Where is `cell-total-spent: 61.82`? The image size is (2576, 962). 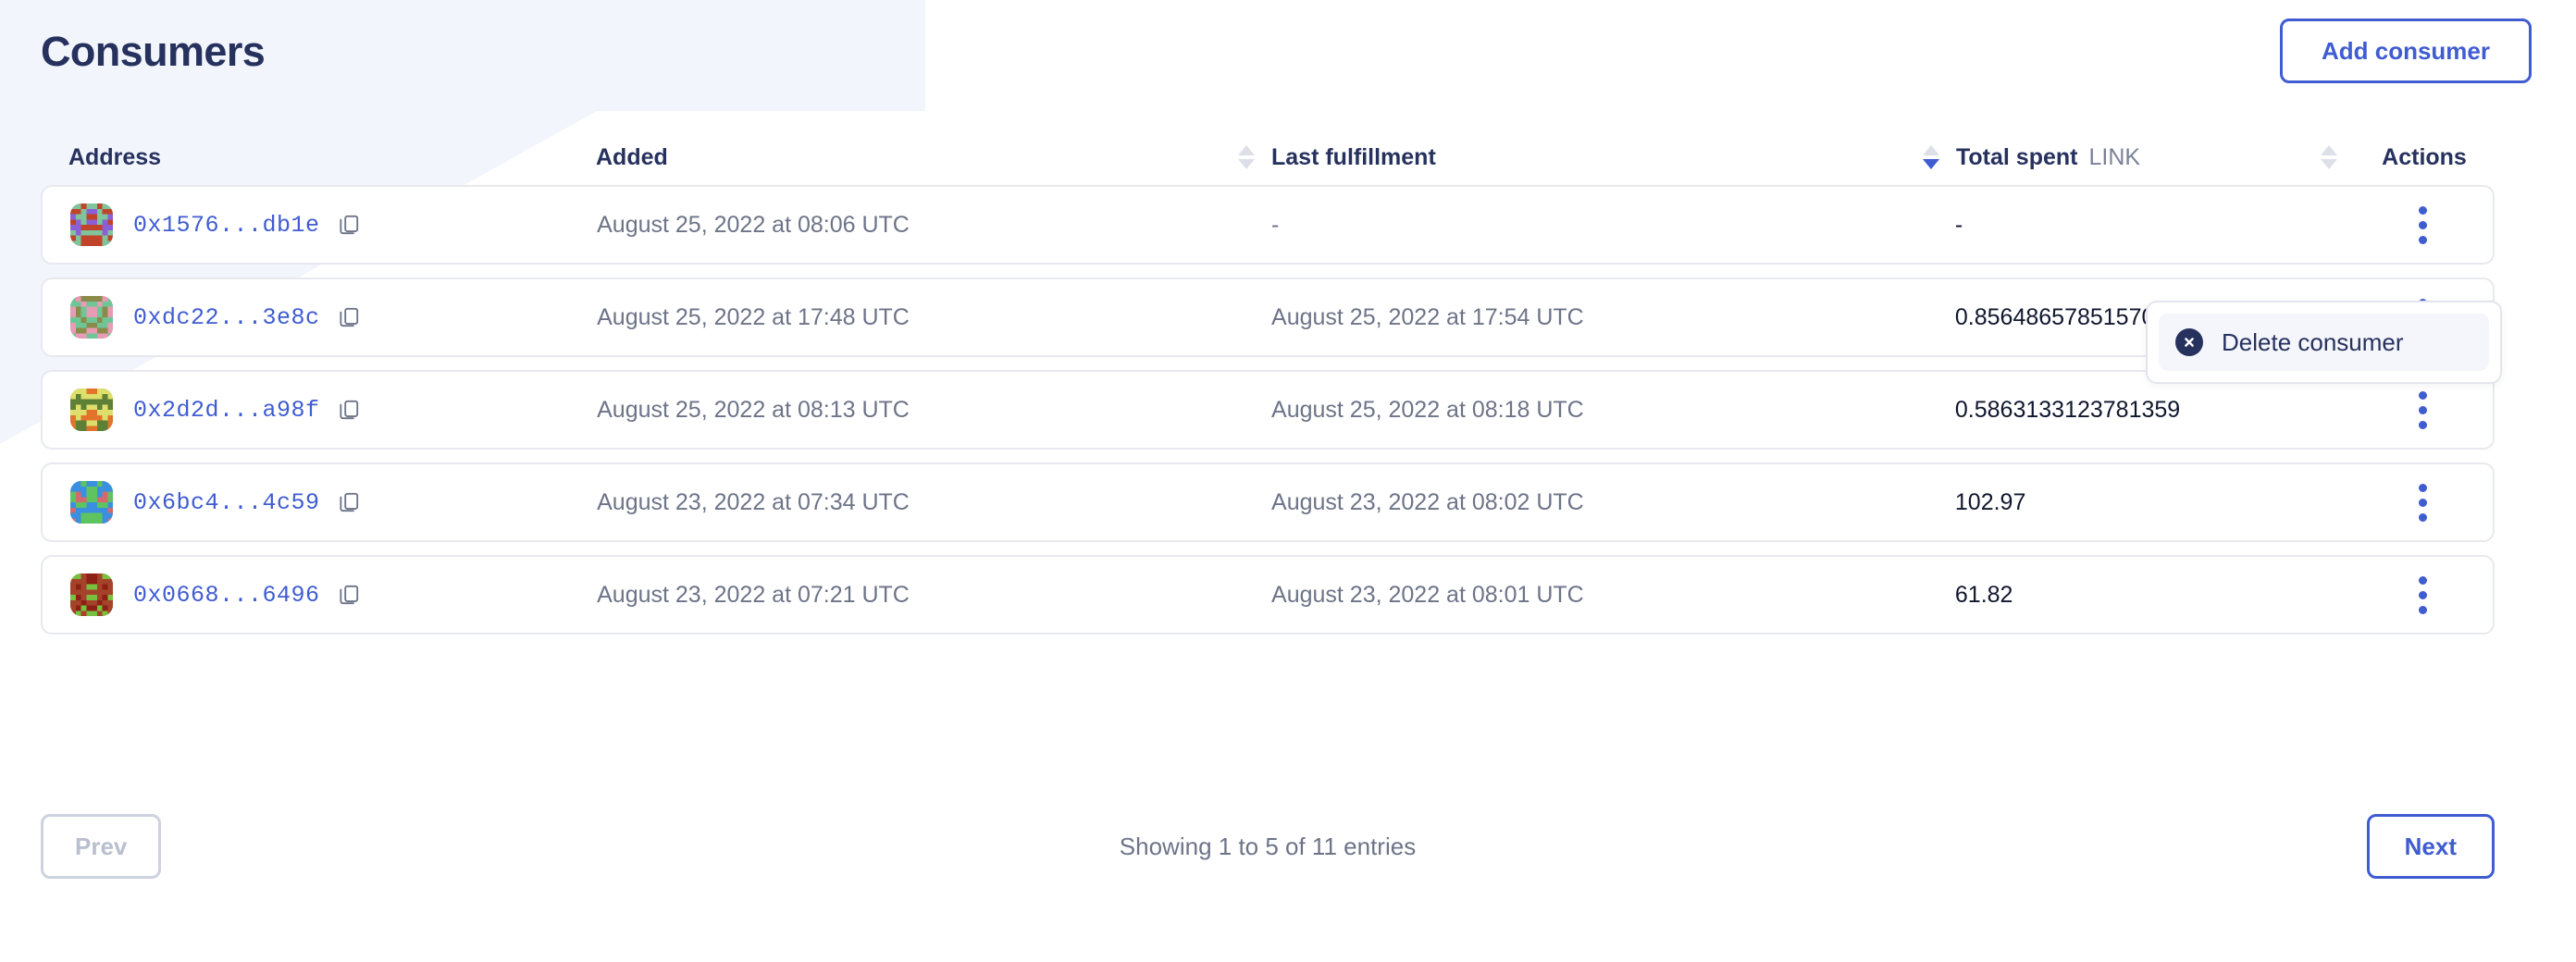 cell-total-spent: 61.82 is located at coordinates (1984, 594).